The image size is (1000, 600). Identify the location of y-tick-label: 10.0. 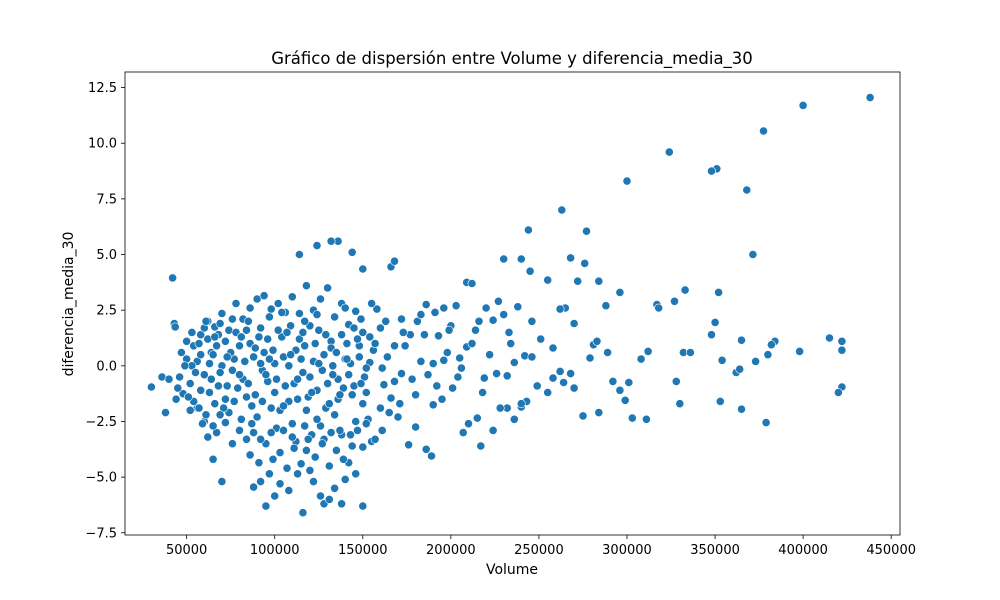
(102, 144).